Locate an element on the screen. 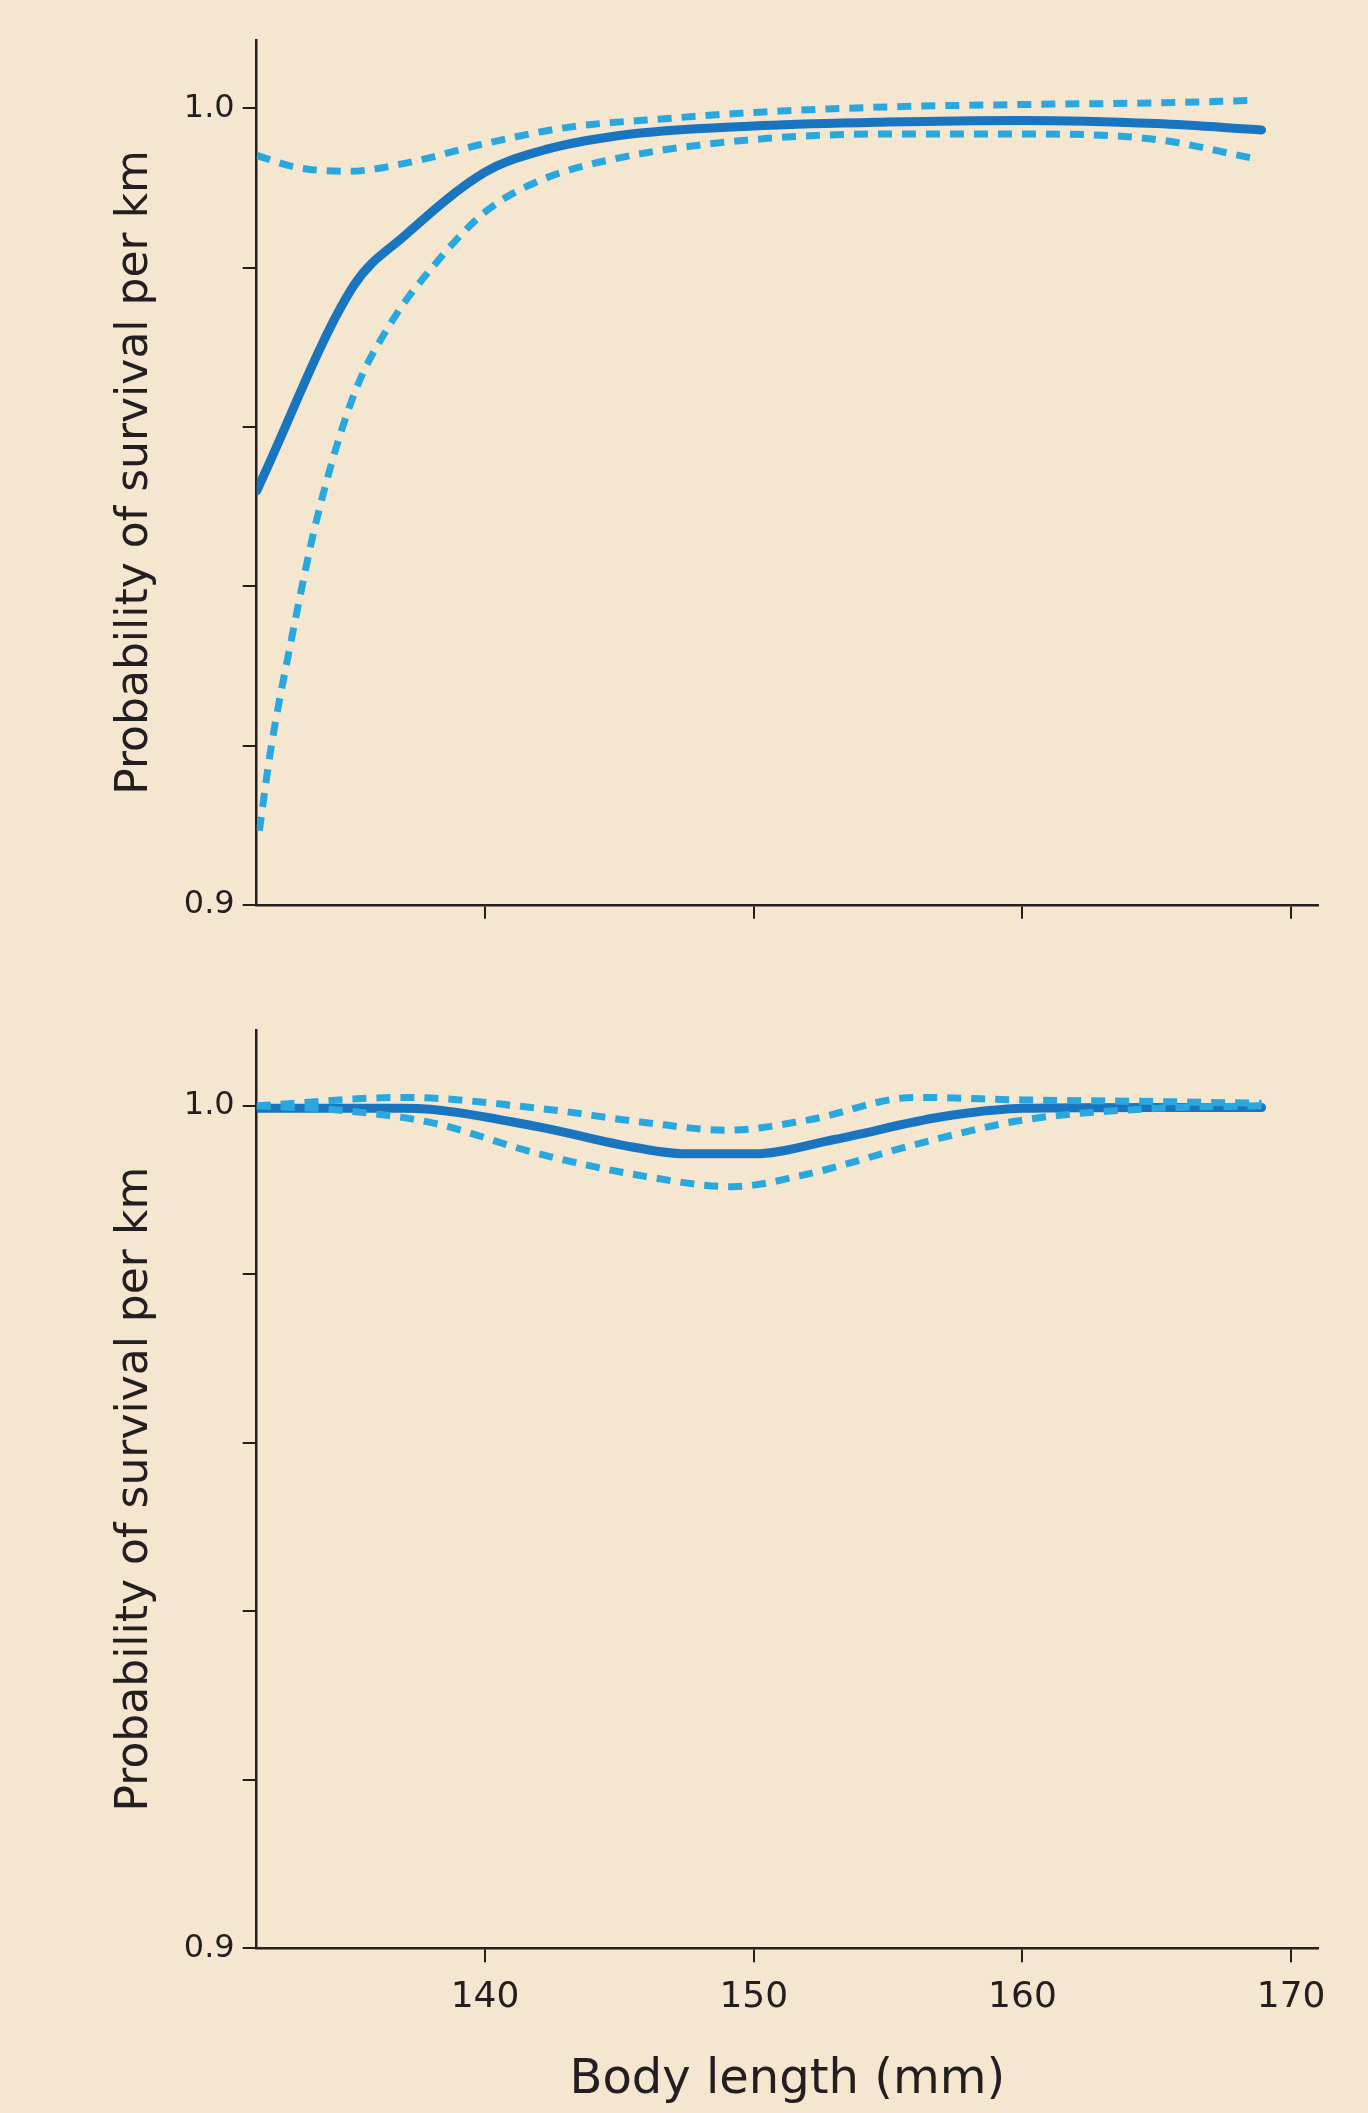  x-tick-label: 150 is located at coordinates (754, 1995).